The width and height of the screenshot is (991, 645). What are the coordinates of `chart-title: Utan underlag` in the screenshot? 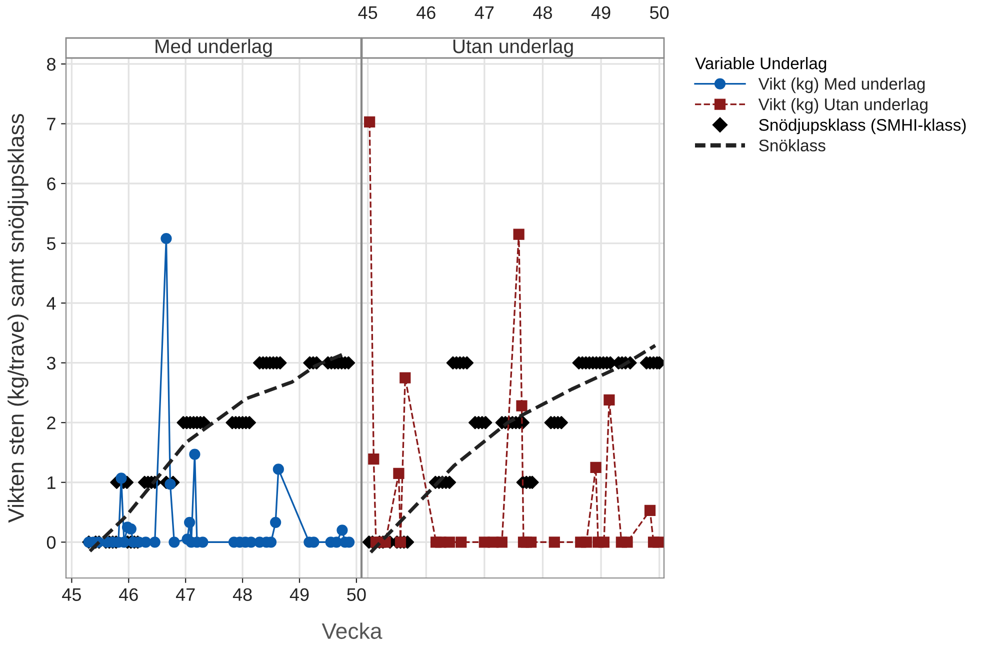 It's located at (513, 48).